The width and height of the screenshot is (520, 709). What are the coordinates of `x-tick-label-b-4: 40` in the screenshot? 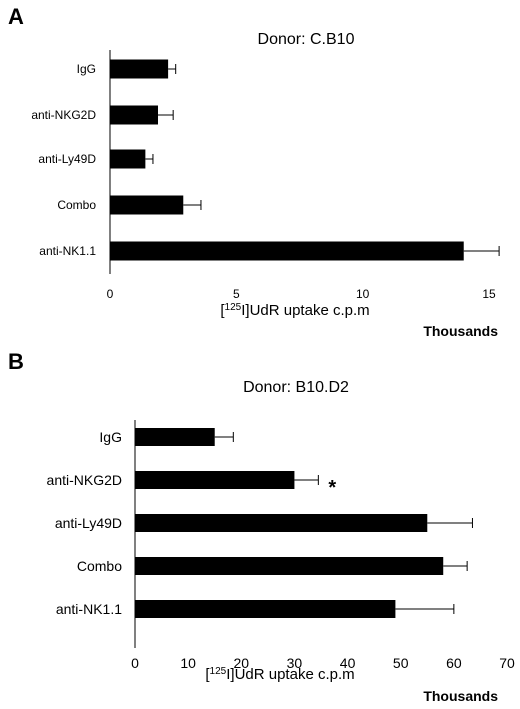 It's located at (348, 663).